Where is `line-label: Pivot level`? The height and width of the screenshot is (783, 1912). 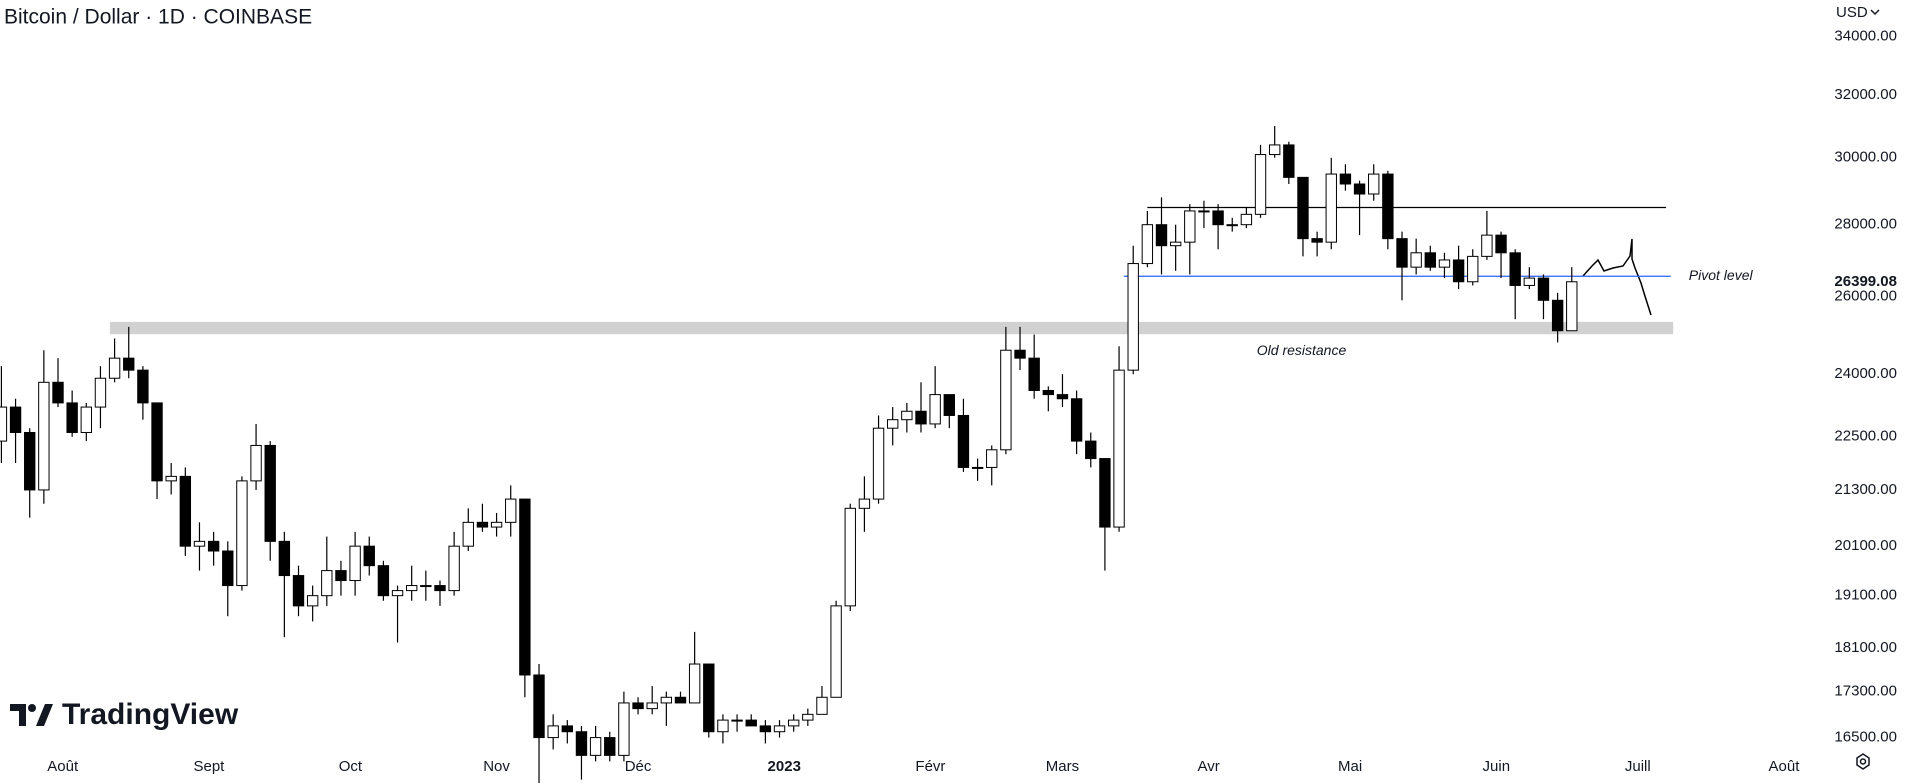
line-label: Pivot level is located at coordinates (1721, 275).